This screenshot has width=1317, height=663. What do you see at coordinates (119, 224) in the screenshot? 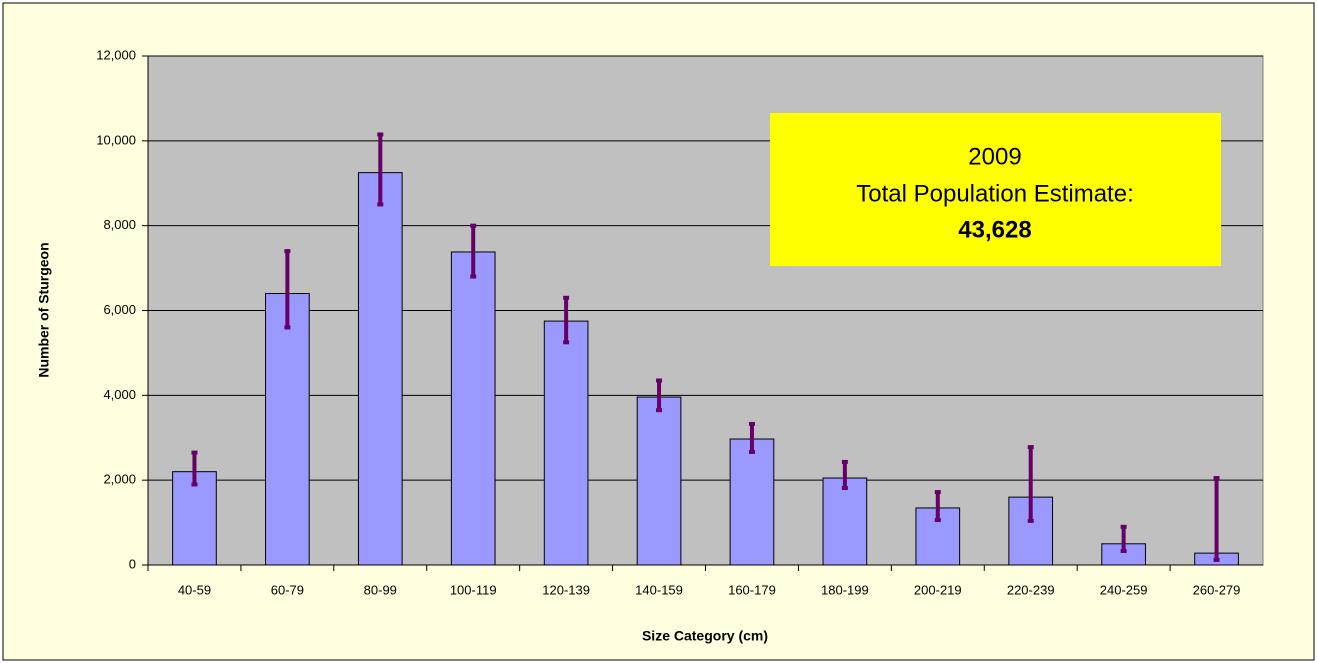
I see `y-tick-label: 8,000` at bounding box center [119, 224].